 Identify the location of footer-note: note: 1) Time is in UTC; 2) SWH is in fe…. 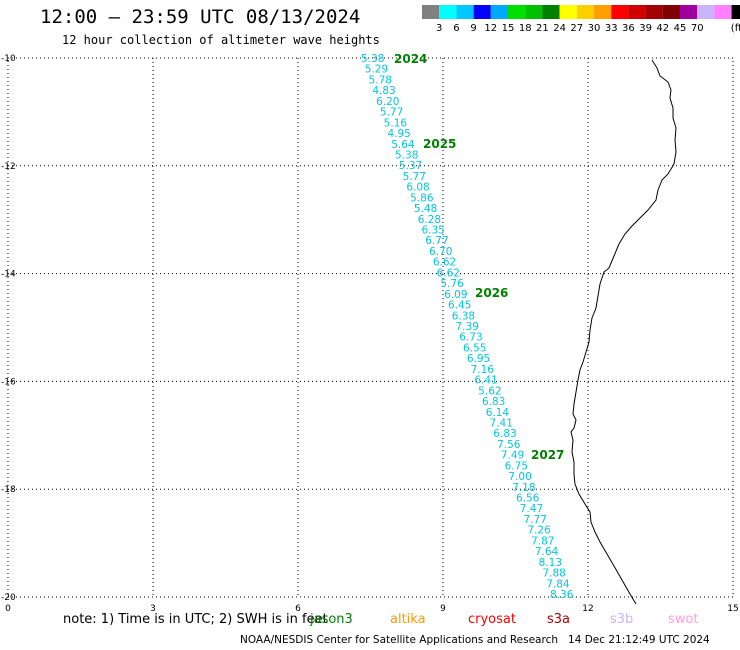
(195, 619).